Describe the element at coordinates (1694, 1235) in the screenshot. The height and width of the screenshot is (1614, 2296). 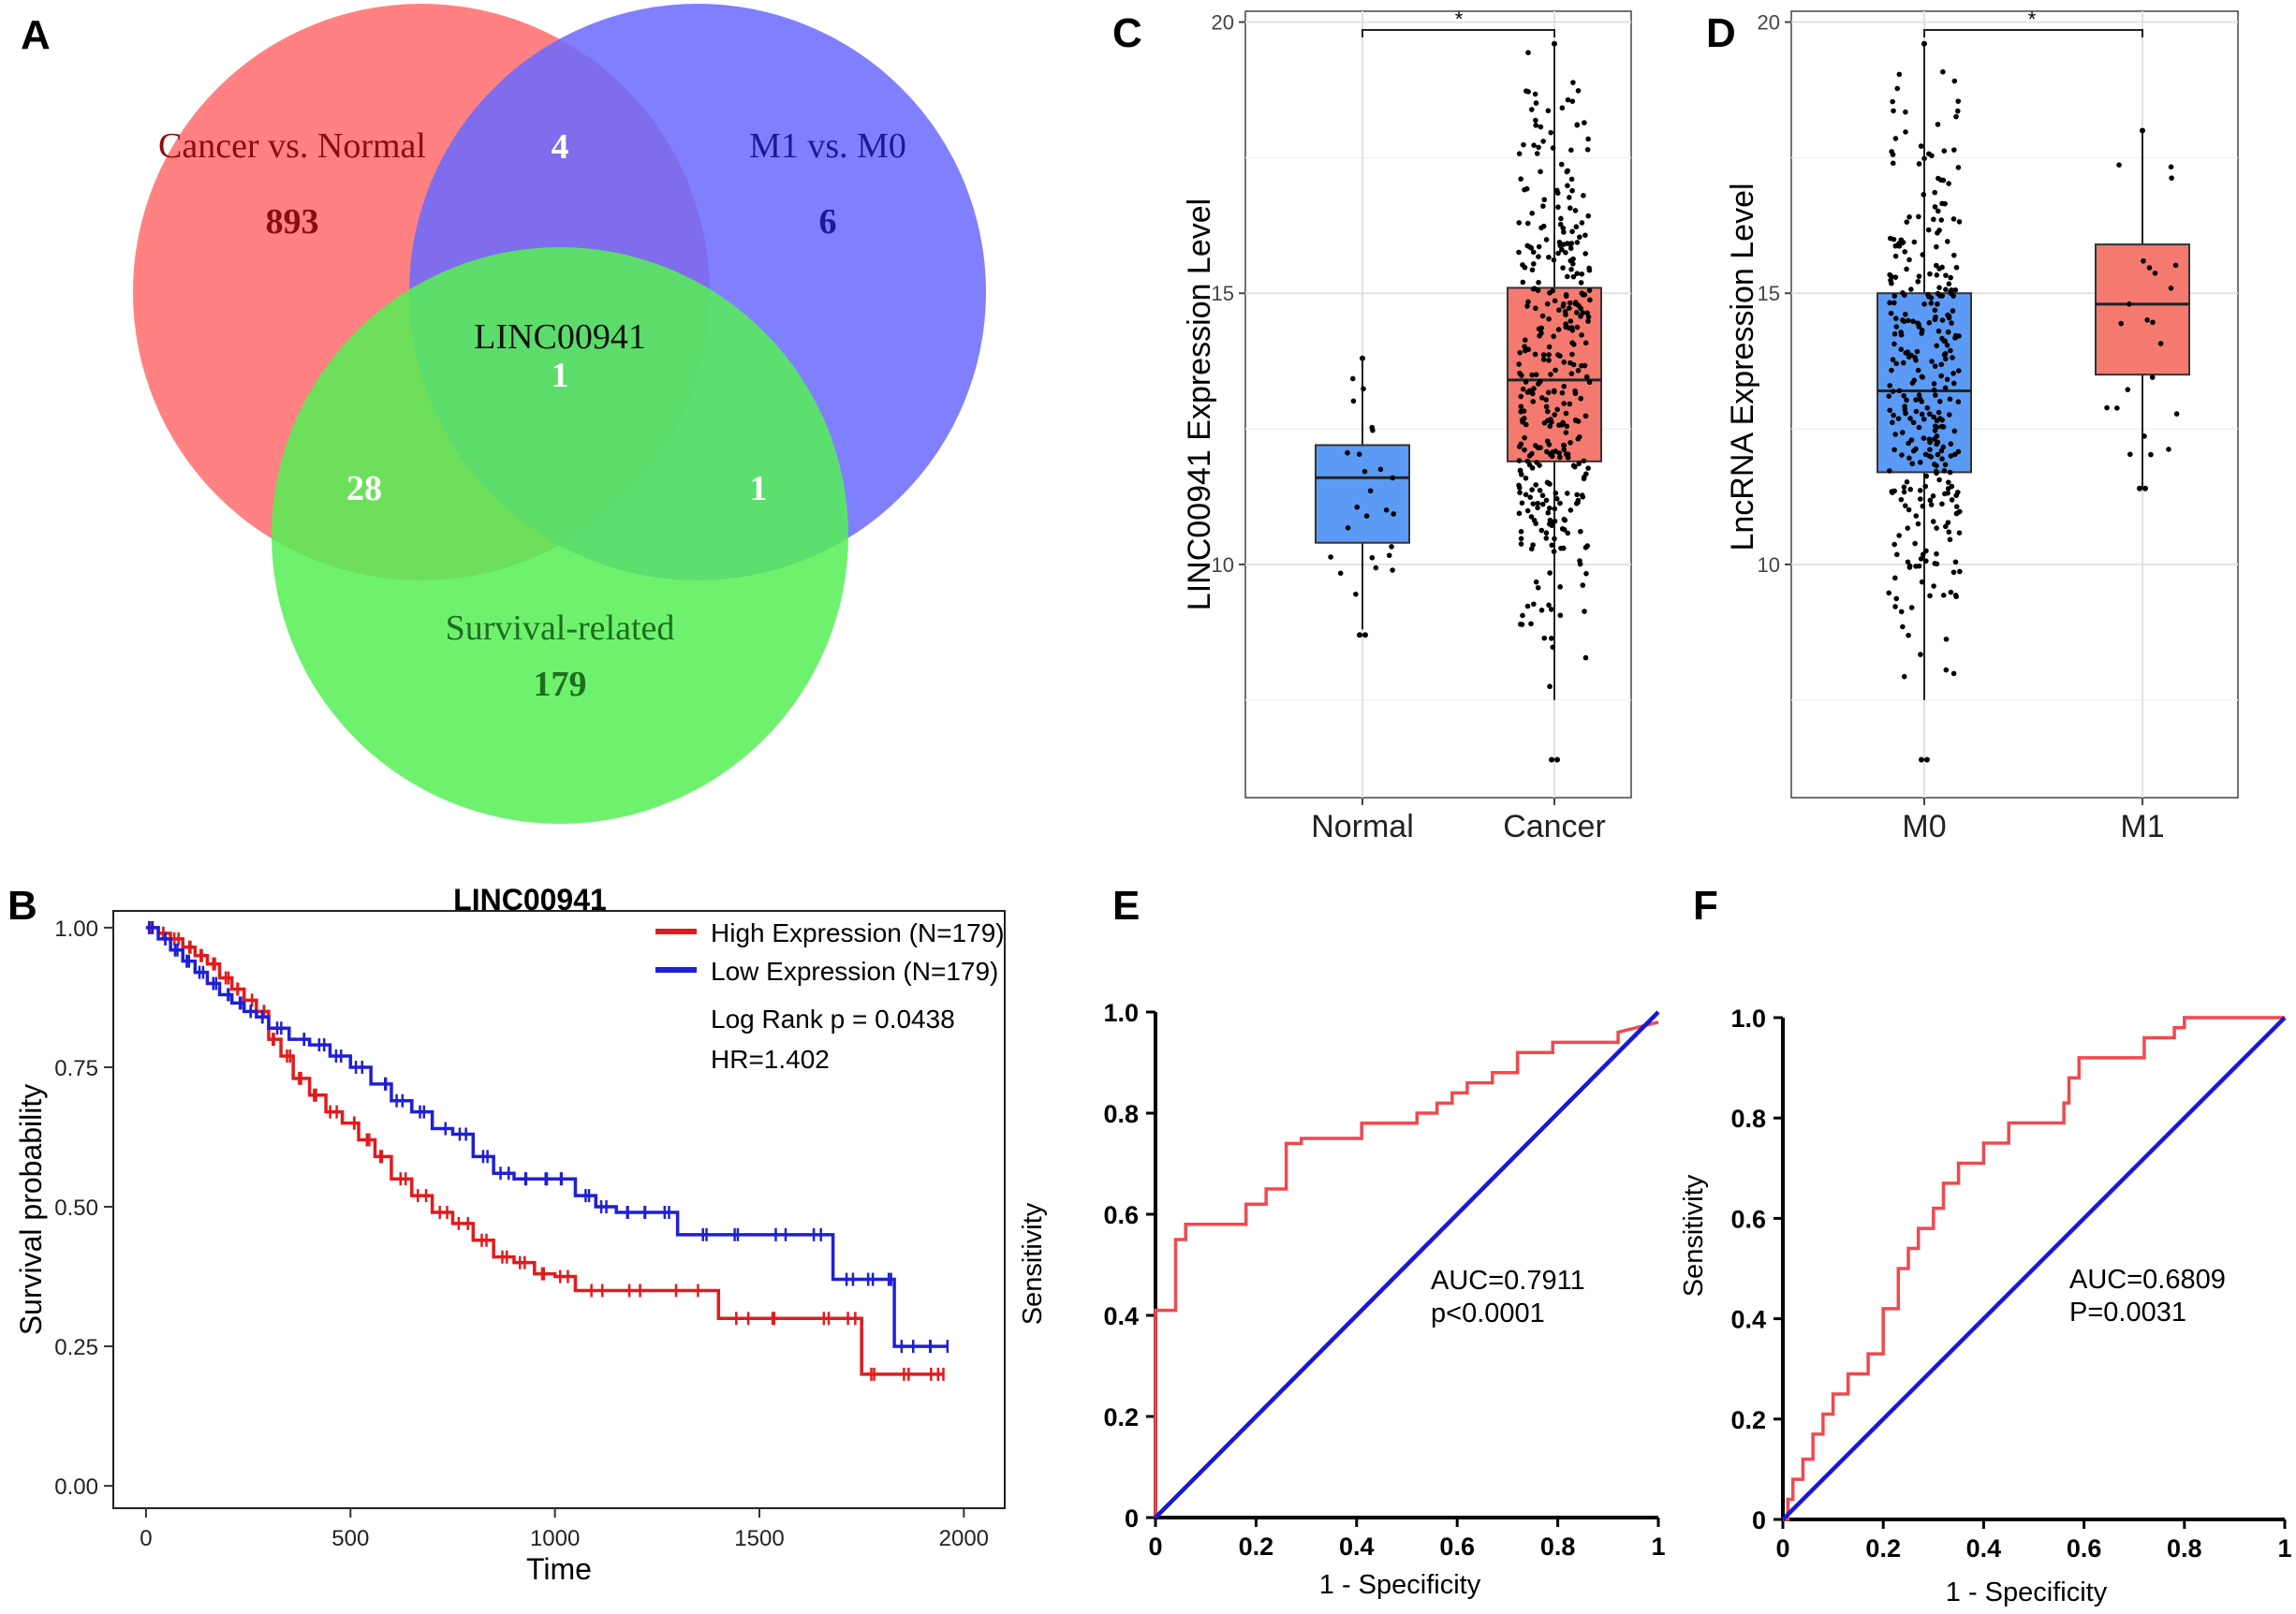
I see `roc-f-y-axis-label: Sensitivity` at that location.